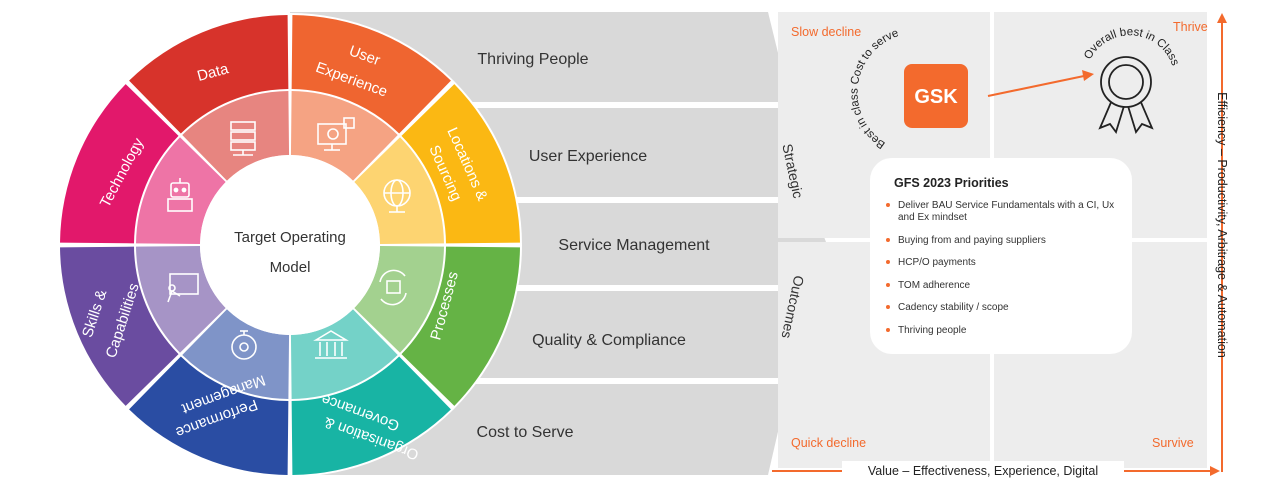 The width and height of the screenshot is (1280, 503). I want to click on award-ribbon-icon, so click(1126, 95).